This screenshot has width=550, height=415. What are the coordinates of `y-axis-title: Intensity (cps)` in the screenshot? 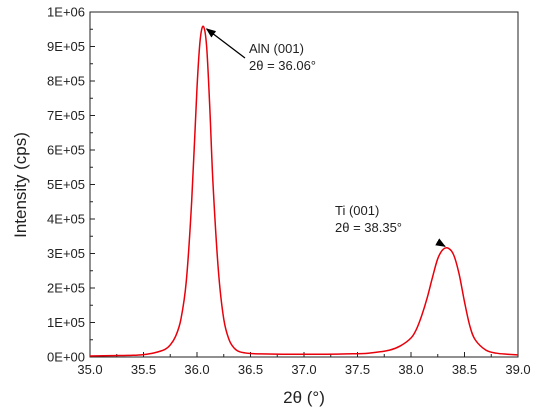 It's located at (20, 185).